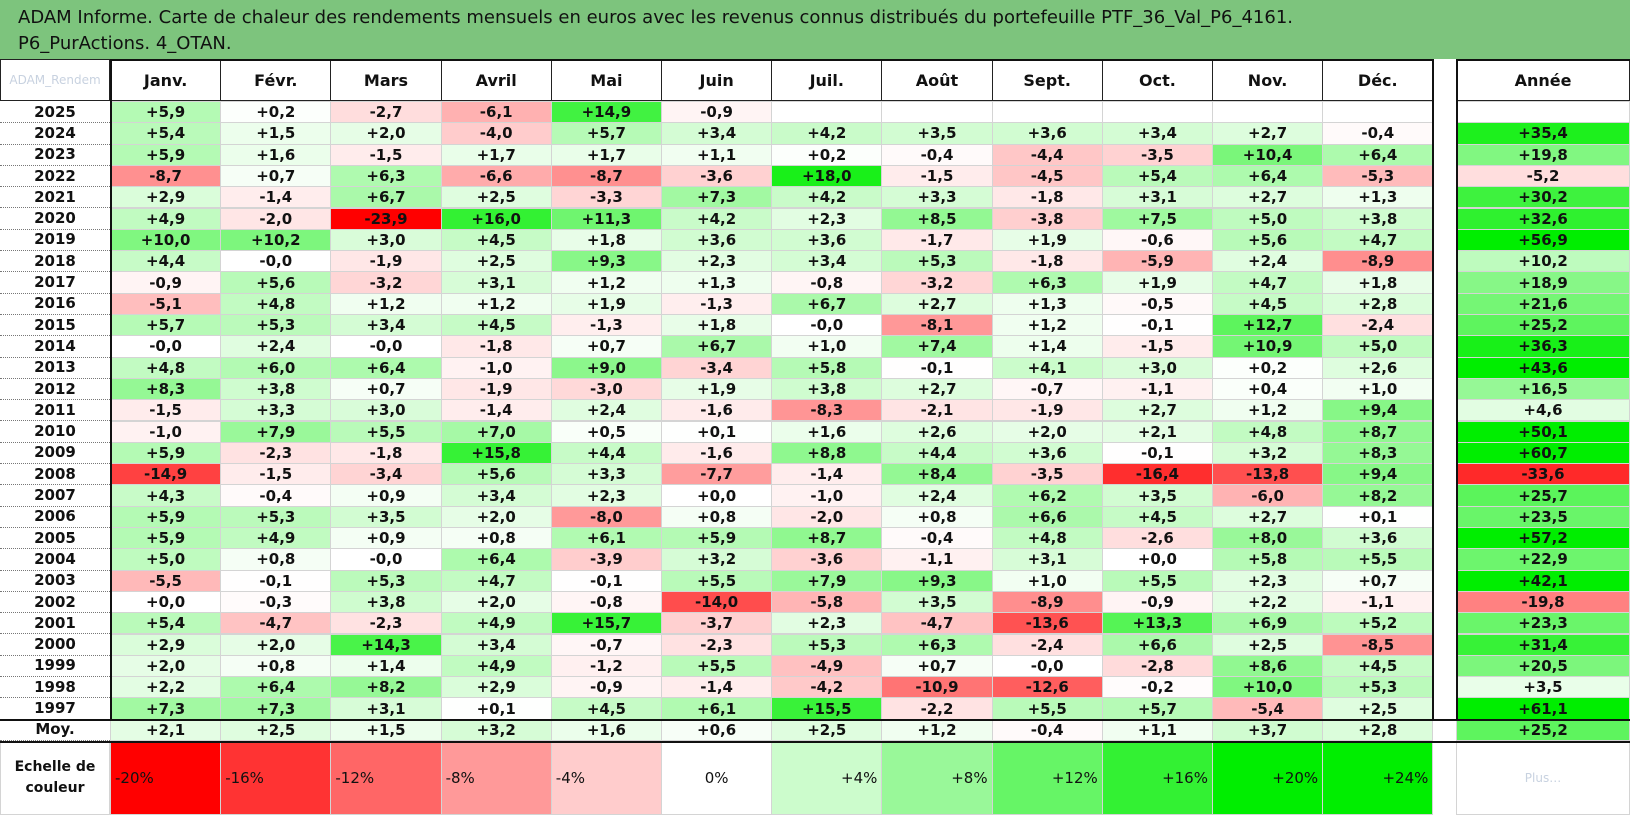 The height and width of the screenshot is (815, 1630). Describe the element at coordinates (937, 282) in the screenshot. I see `heat-cell: -3,2` at that location.